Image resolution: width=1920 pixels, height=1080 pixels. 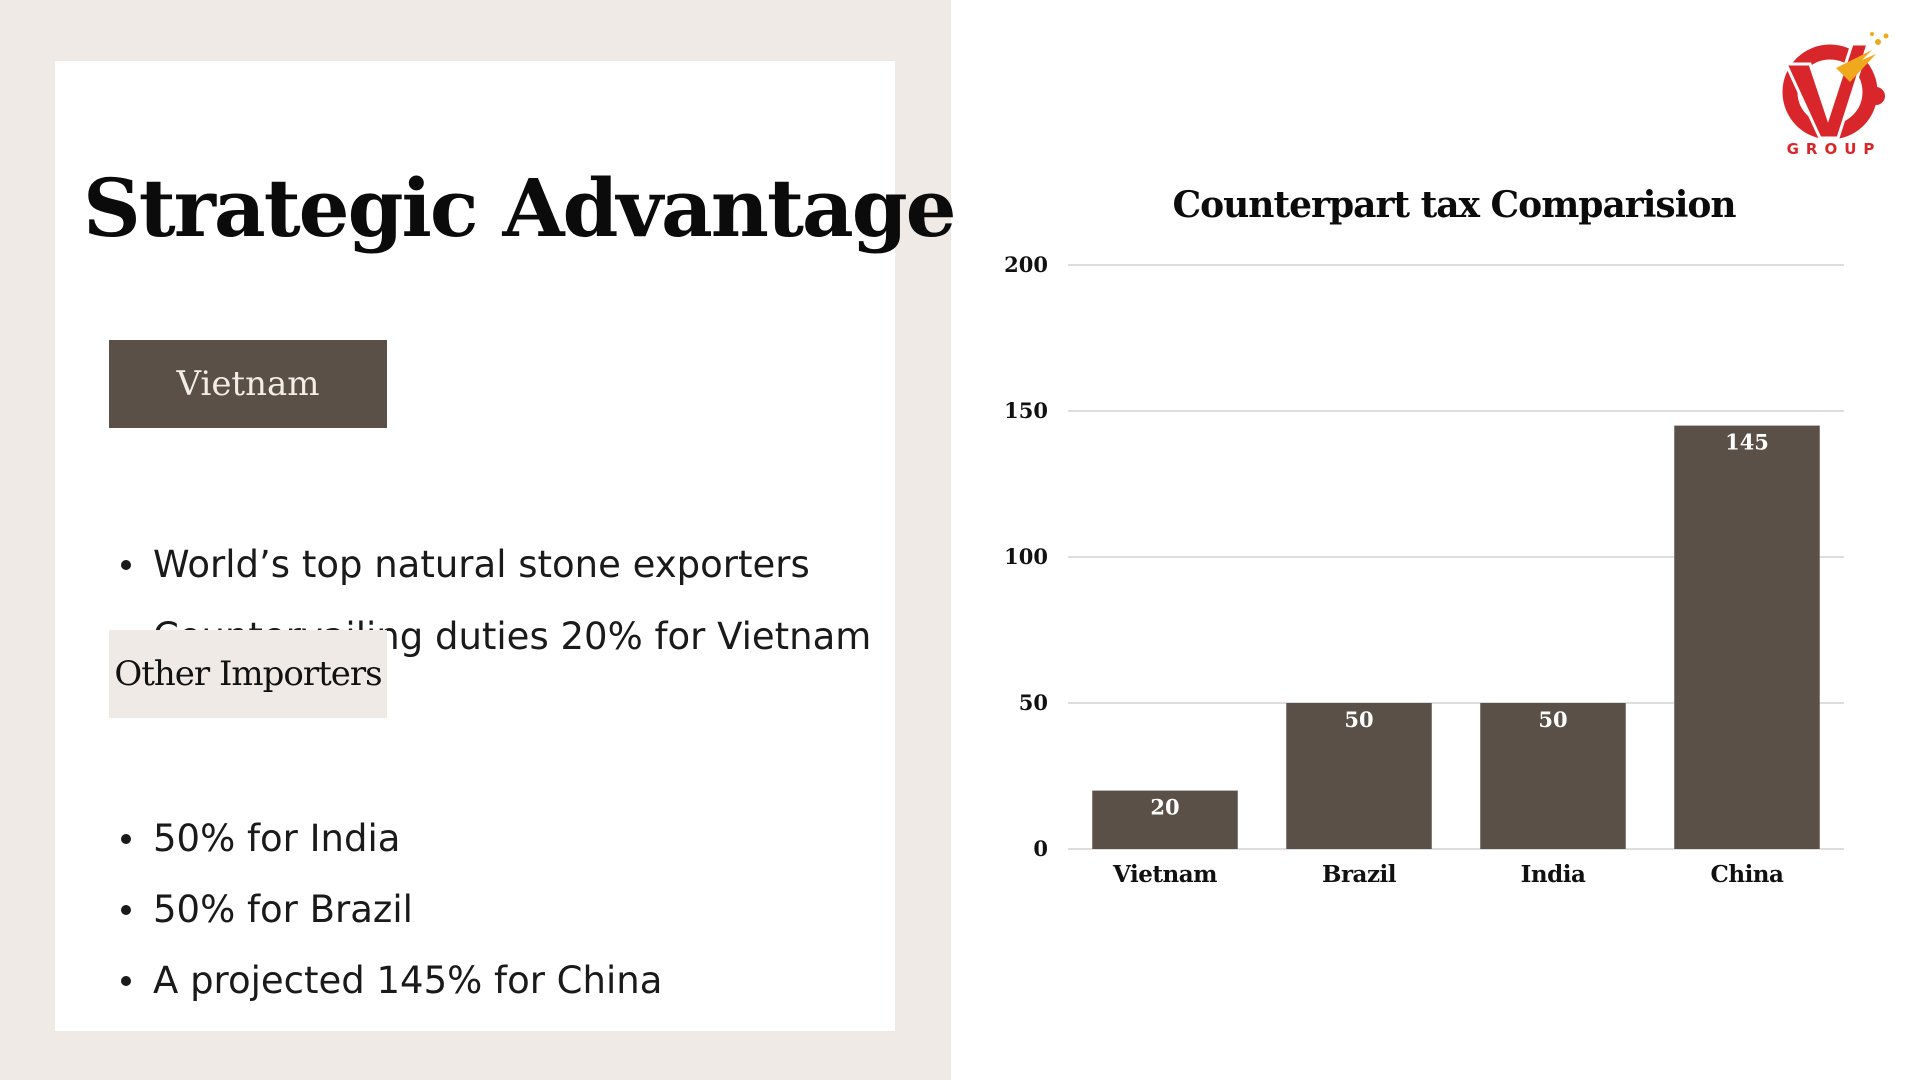 What do you see at coordinates (490, 565) in the screenshot?
I see `bullet-item: World’s top natural stone exporters` at bounding box center [490, 565].